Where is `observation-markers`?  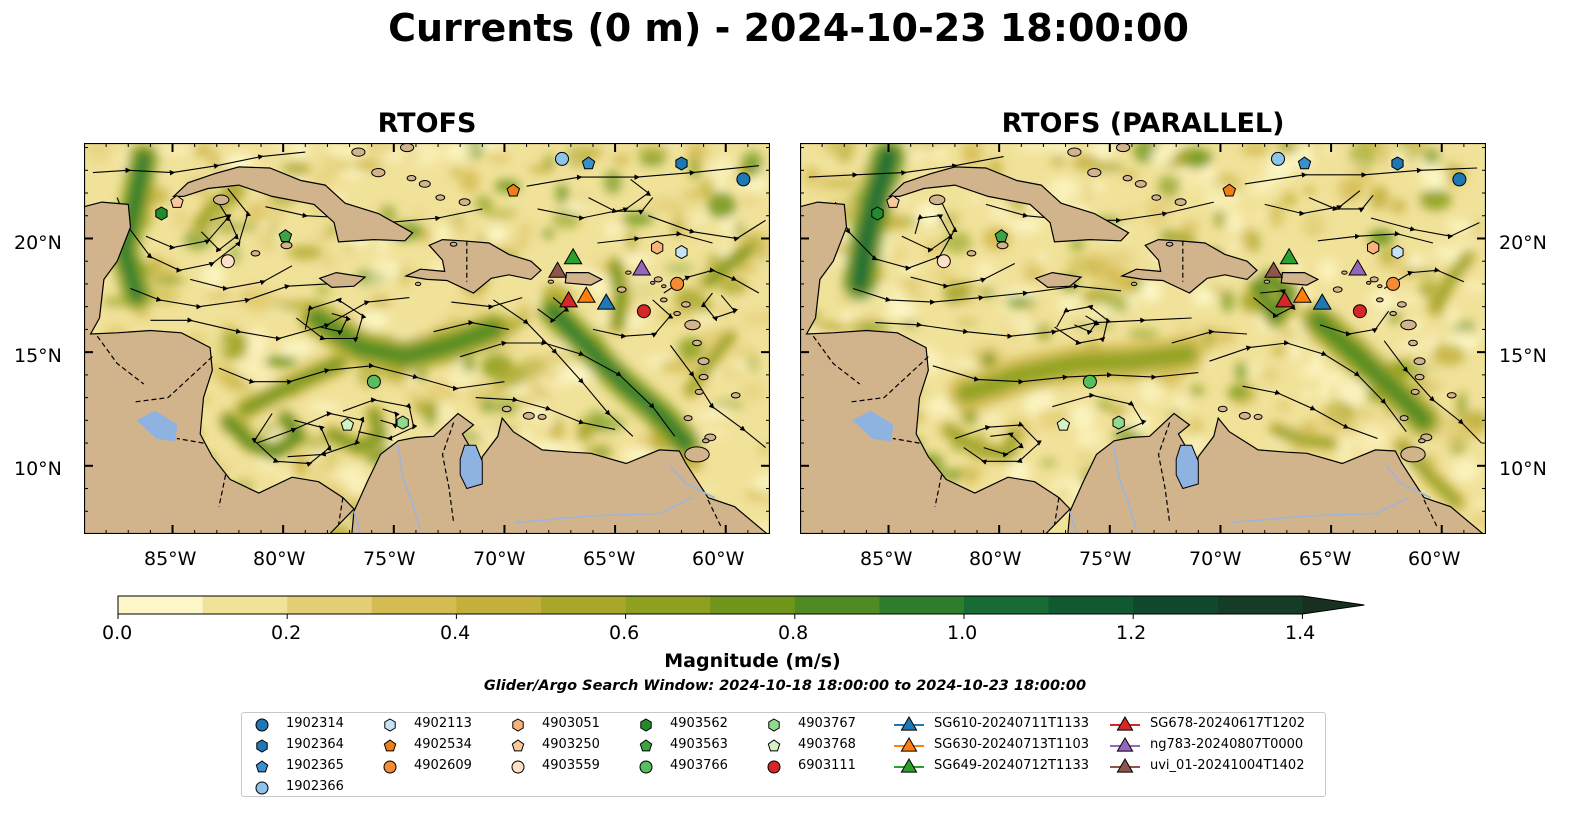 observation-markers is located at coordinates (1169, 291).